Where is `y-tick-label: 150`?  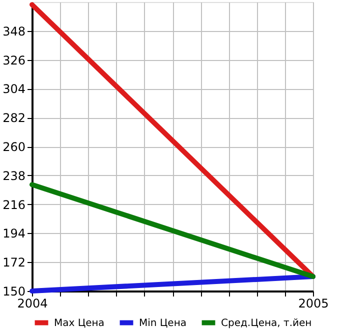 y-tick-label: 150 is located at coordinates (14, 291).